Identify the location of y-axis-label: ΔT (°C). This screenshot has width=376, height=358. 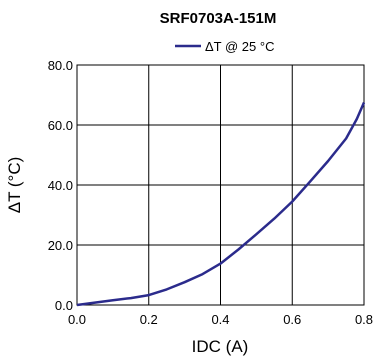
(14, 185).